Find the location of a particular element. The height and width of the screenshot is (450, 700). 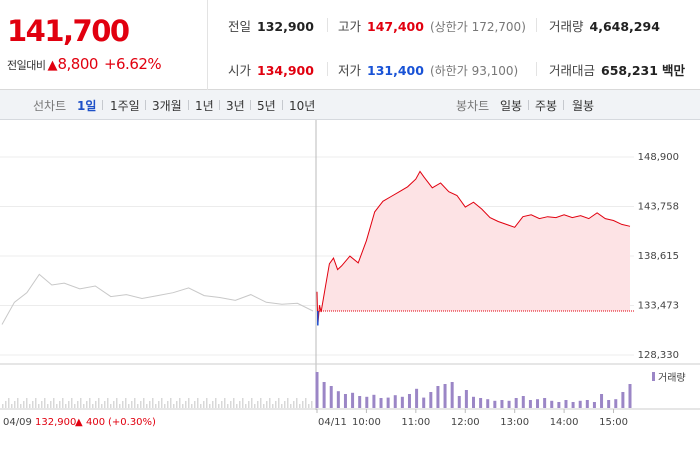

y-tick-label: 133,473 is located at coordinates (658, 306).